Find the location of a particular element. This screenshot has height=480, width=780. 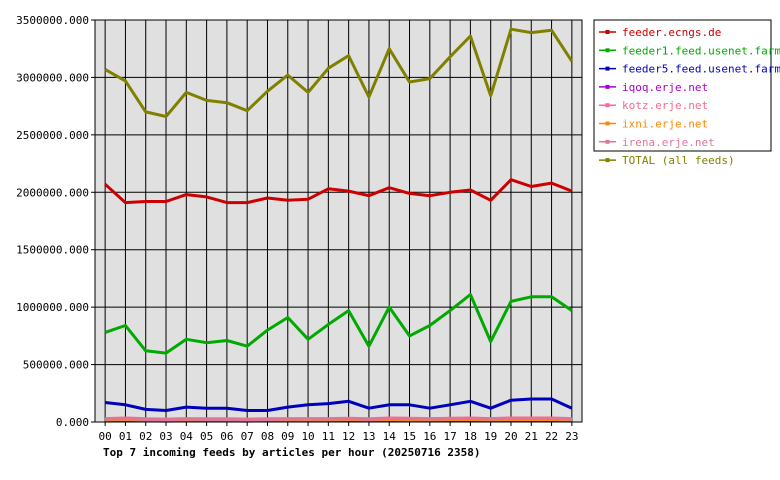

y-tick-label: 2000000.000 is located at coordinates (52, 192).